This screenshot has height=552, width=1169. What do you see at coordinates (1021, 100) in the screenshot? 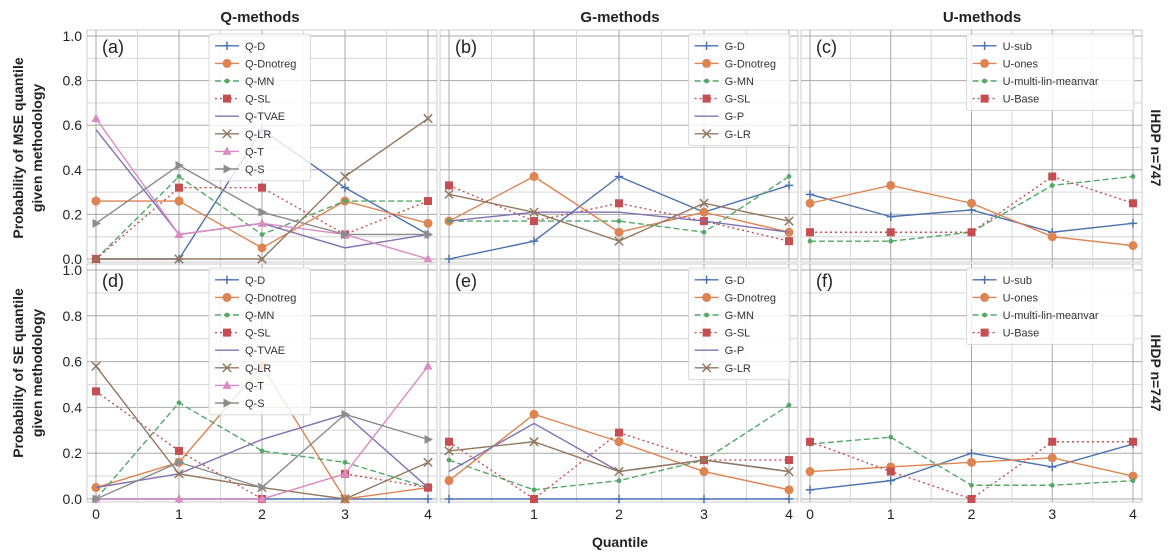
I see `panel-c-legend-series-u-base-label: U-Base` at bounding box center [1021, 100].